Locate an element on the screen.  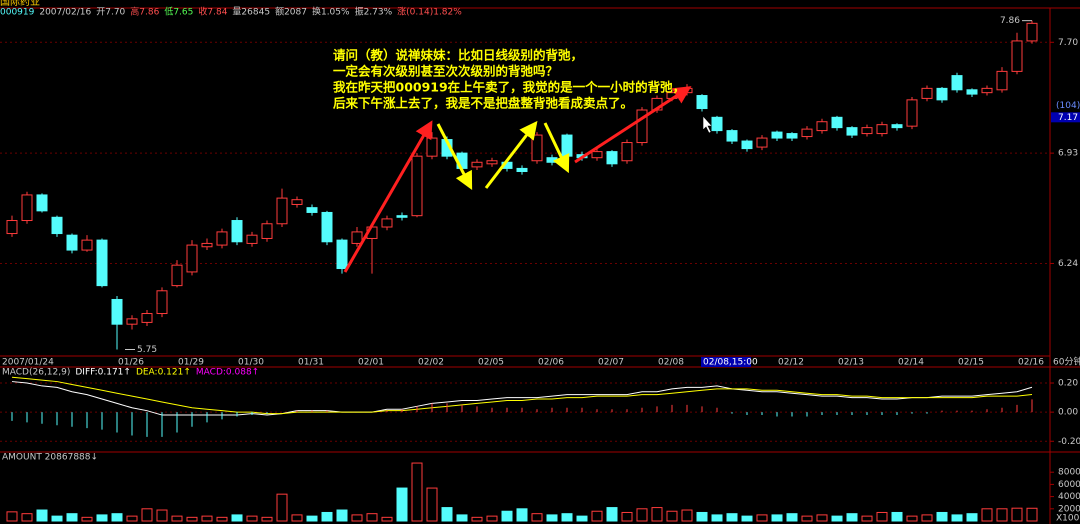
low-marker: 5.75 is located at coordinates (147, 350).